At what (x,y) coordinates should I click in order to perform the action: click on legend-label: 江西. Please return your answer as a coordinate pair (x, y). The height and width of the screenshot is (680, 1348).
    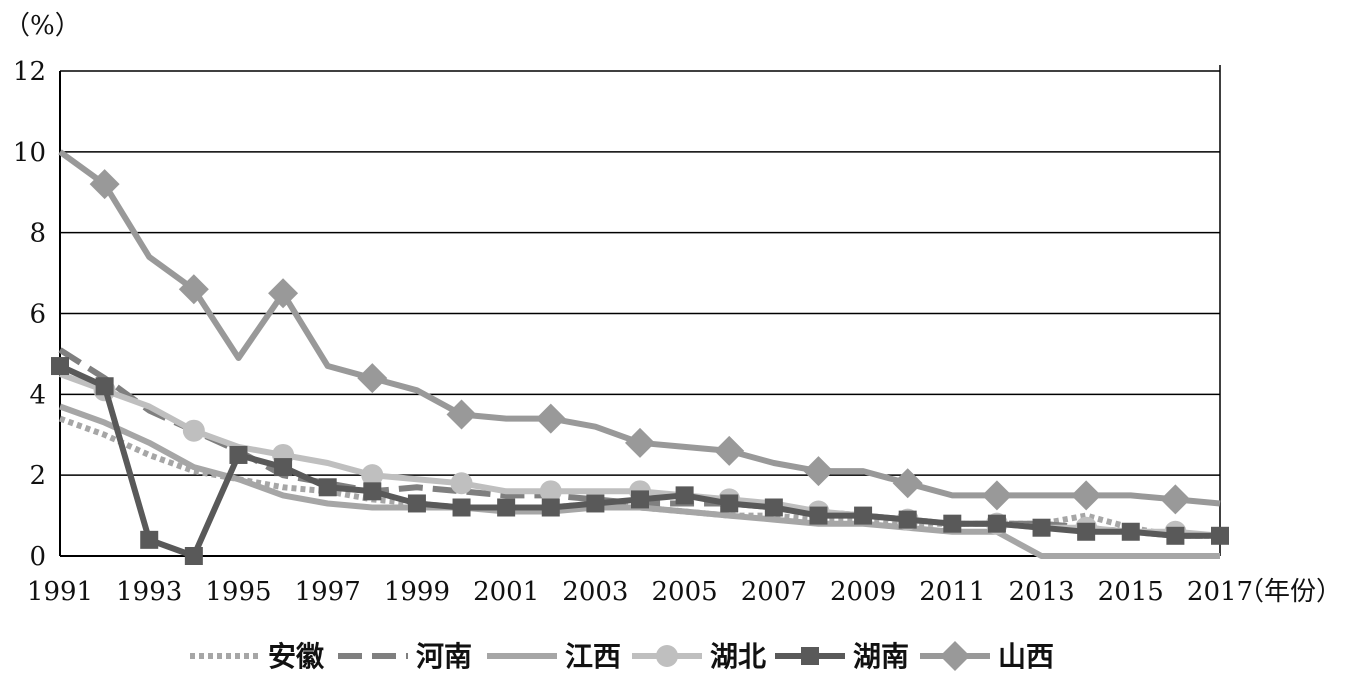
    Looking at the image, I should click on (593, 656).